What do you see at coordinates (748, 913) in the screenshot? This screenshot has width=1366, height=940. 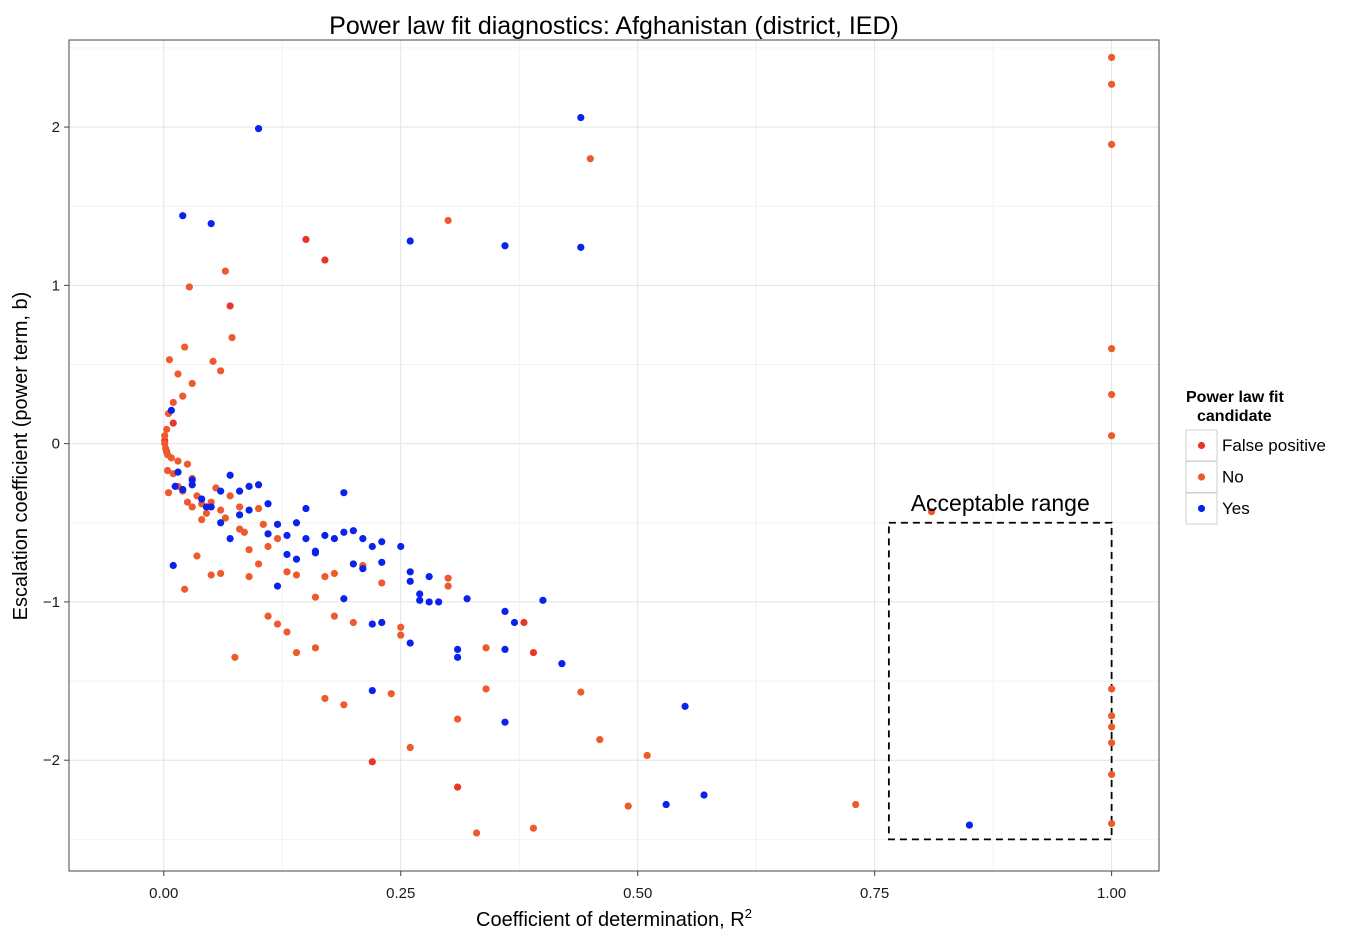 I see `x-axis-title-superscript: 2` at bounding box center [748, 913].